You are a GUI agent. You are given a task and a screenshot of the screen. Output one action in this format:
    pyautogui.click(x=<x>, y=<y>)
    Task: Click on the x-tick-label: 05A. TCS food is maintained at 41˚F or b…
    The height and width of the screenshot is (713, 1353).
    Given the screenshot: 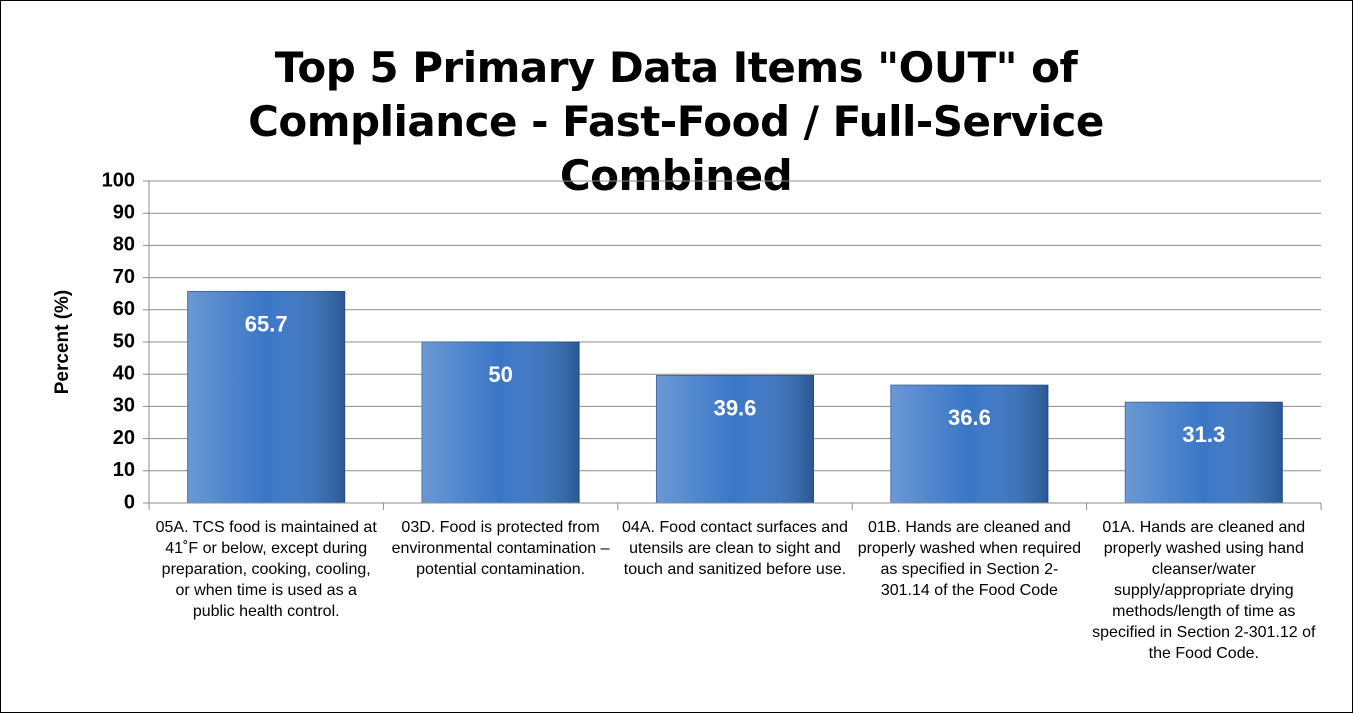 What is the action you would take?
    pyautogui.click(x=266, y=569)
    